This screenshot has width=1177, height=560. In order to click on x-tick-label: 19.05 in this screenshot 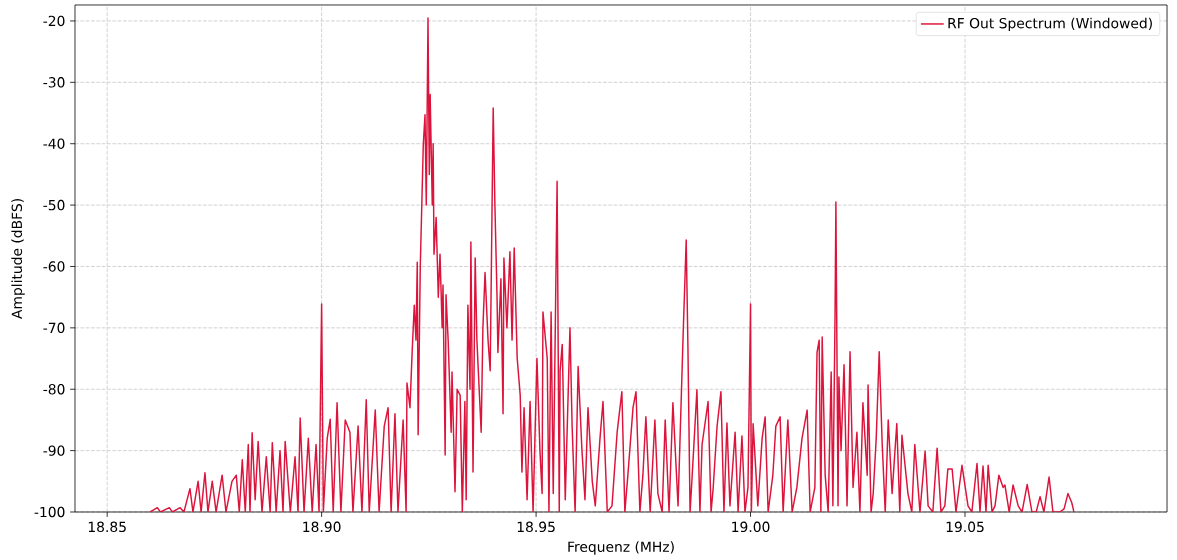, I will do `click(965, 527)`.